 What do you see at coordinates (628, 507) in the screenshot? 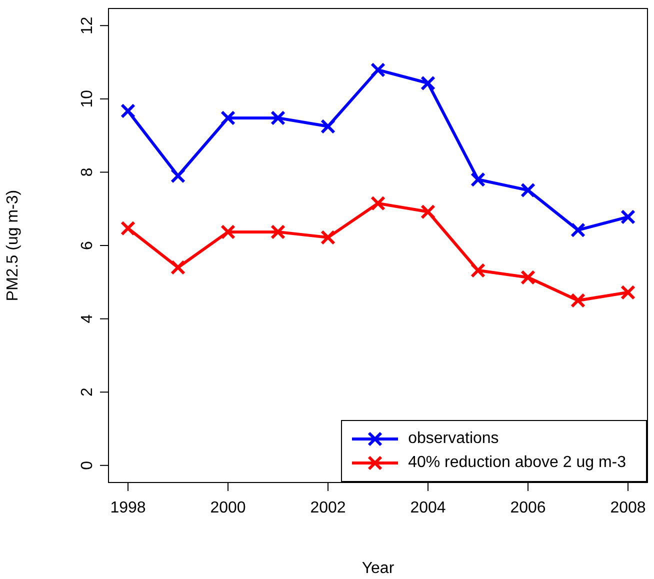
I see `x-tick-label: 2008` at bounding box center [628, 507].